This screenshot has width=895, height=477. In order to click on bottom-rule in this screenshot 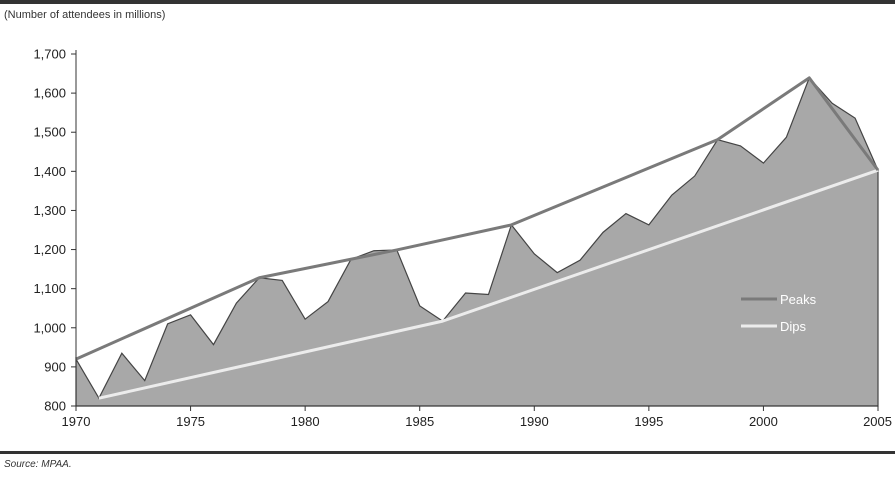, I will do `click(447, 452)`.